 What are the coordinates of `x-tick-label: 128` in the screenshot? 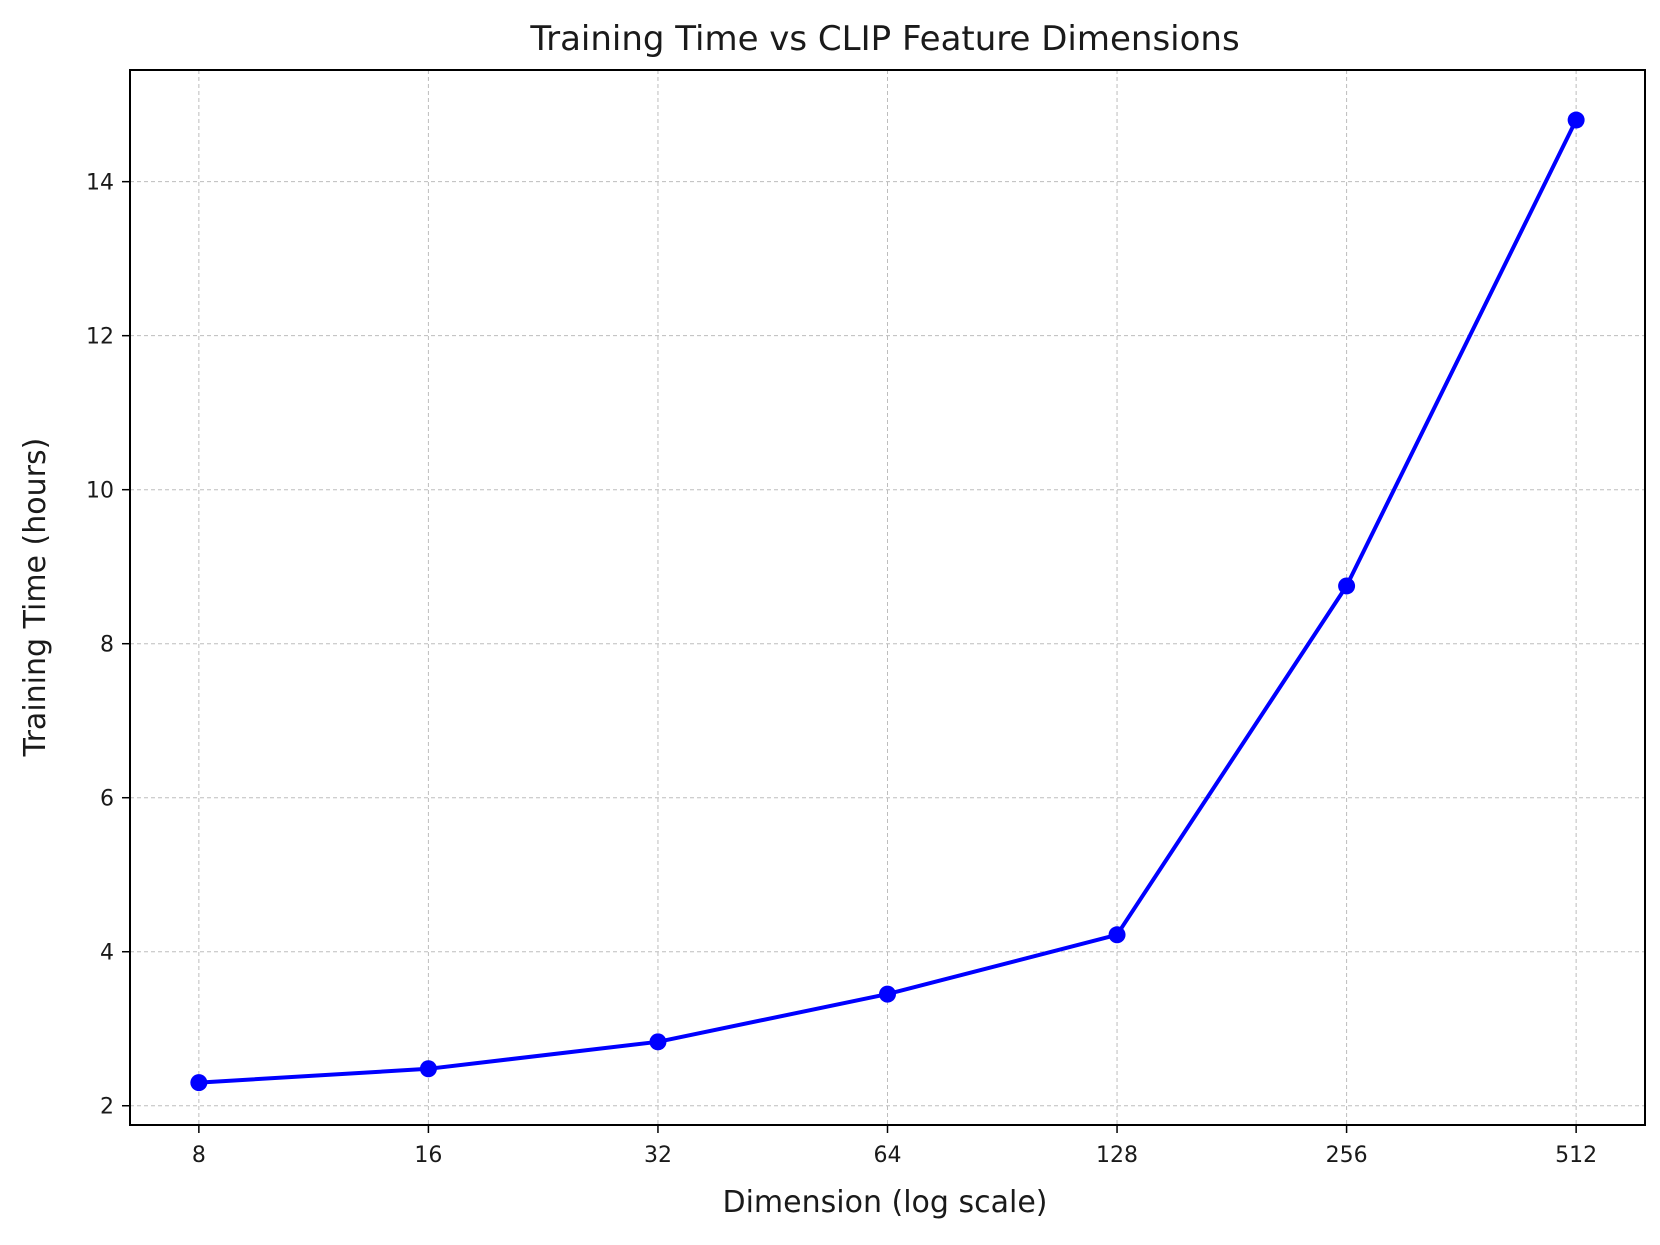 It's located at (1117, 1155).